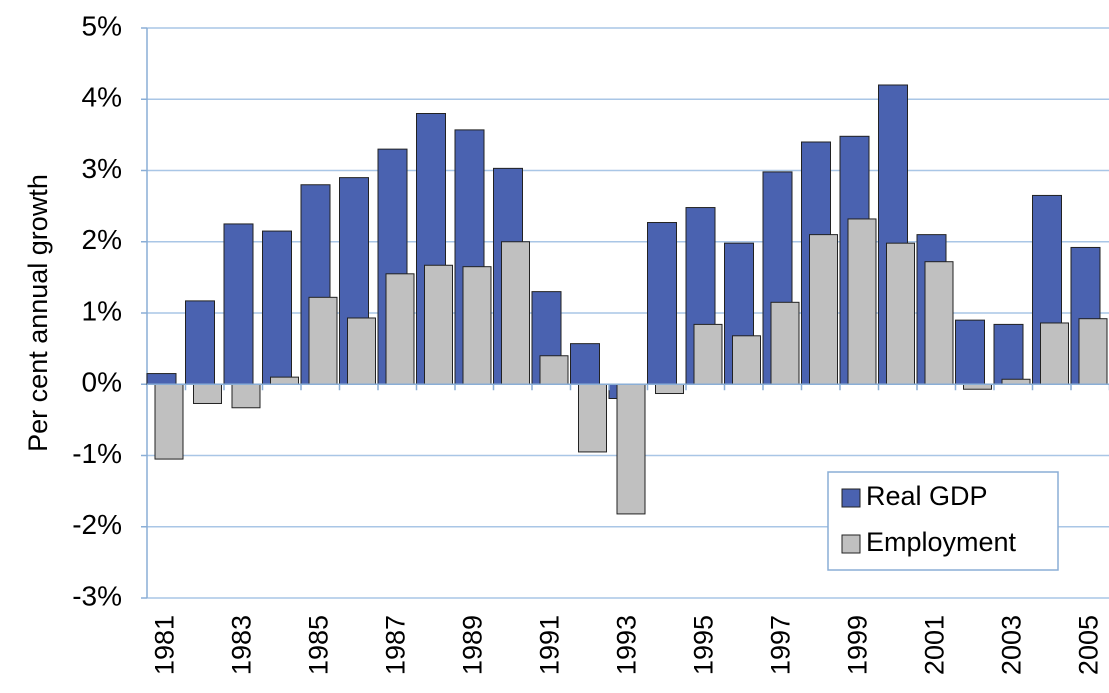 This screenshot has height=693, width=1109. I want to click on x-tick-label: 1987, so click(395, 645).